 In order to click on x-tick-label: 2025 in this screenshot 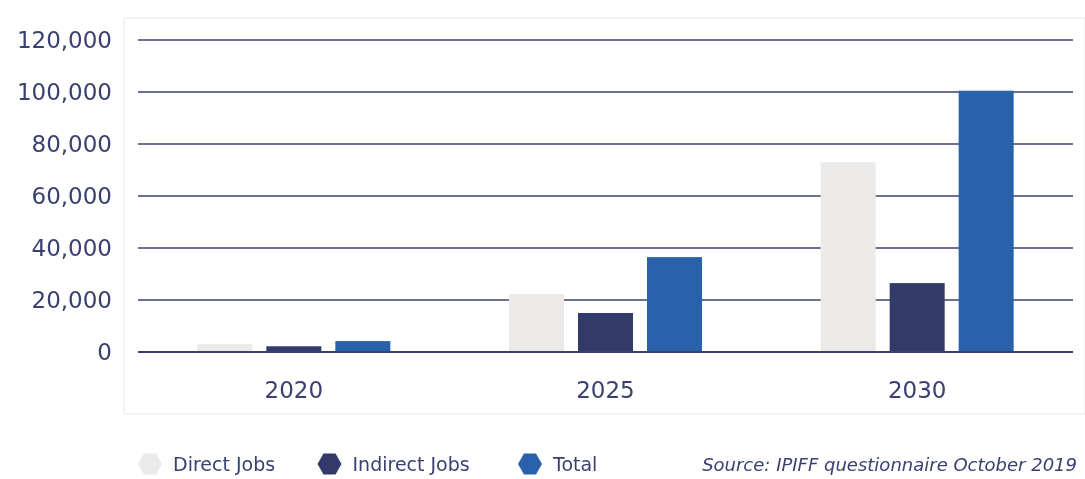, I will do `click(605, 390)`.